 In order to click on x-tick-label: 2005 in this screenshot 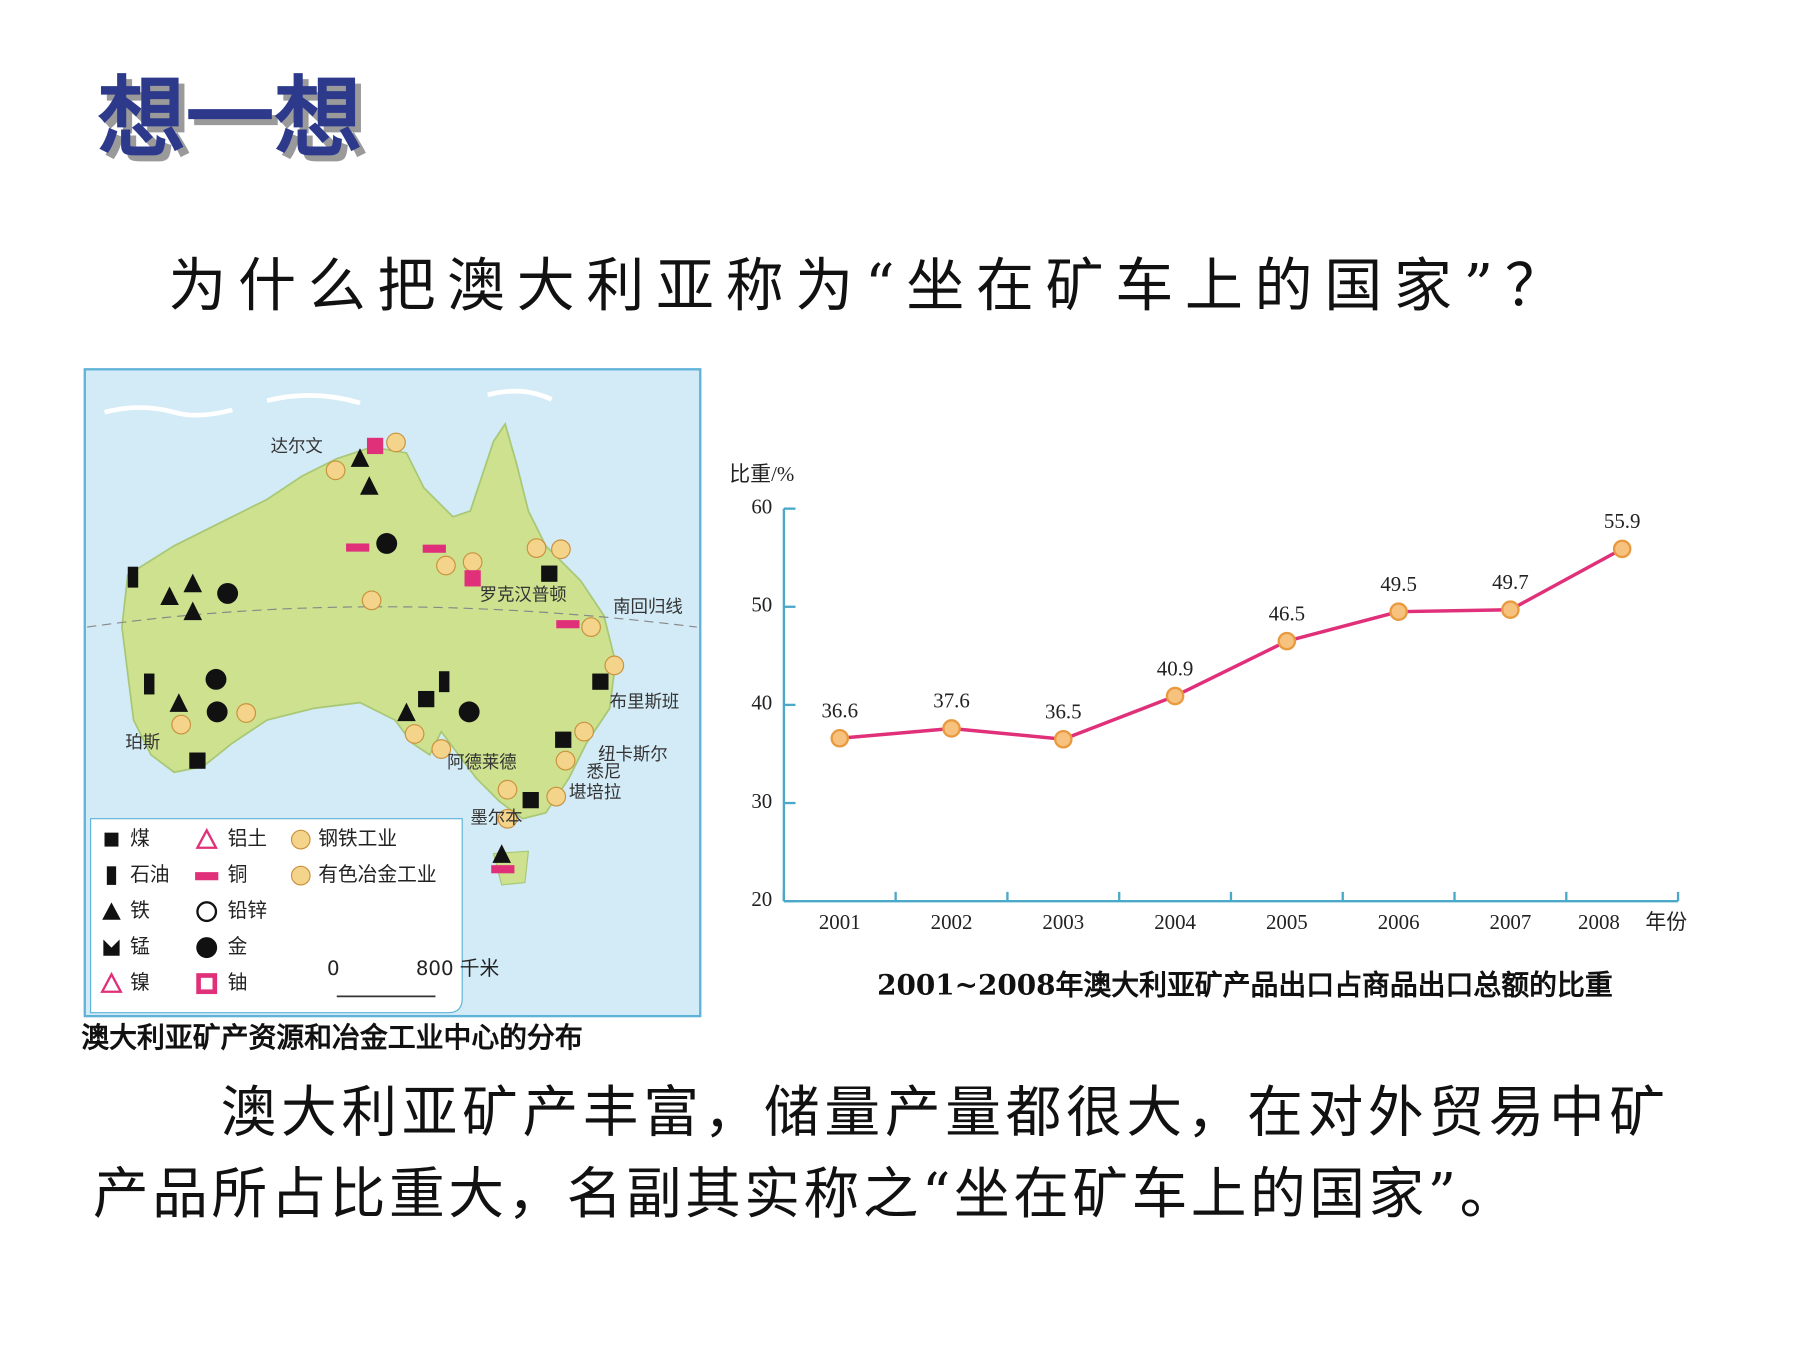, I will do `click(1287, 922)`.